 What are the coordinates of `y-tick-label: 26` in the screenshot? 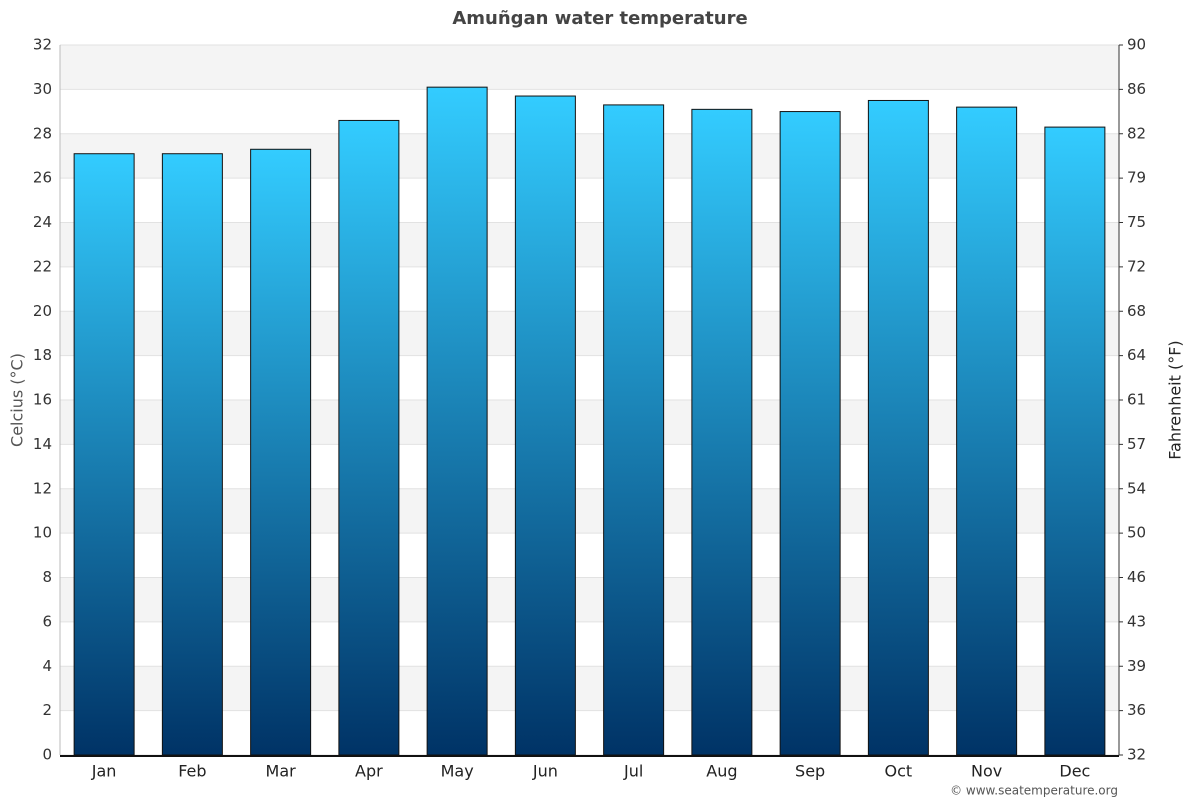 It's located at (42, 178).